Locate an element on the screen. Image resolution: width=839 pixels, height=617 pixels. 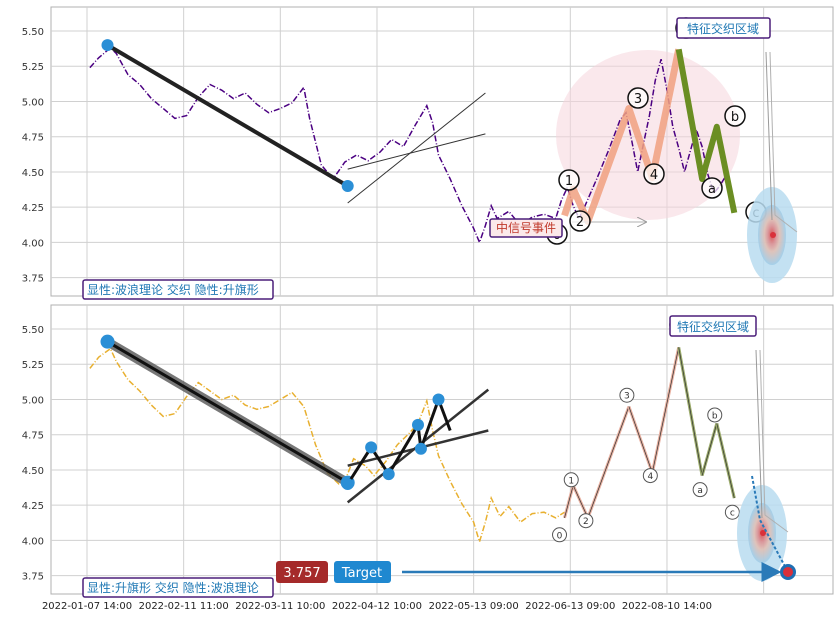
bottom-zone-title-box is located at coordinates (713, 326).